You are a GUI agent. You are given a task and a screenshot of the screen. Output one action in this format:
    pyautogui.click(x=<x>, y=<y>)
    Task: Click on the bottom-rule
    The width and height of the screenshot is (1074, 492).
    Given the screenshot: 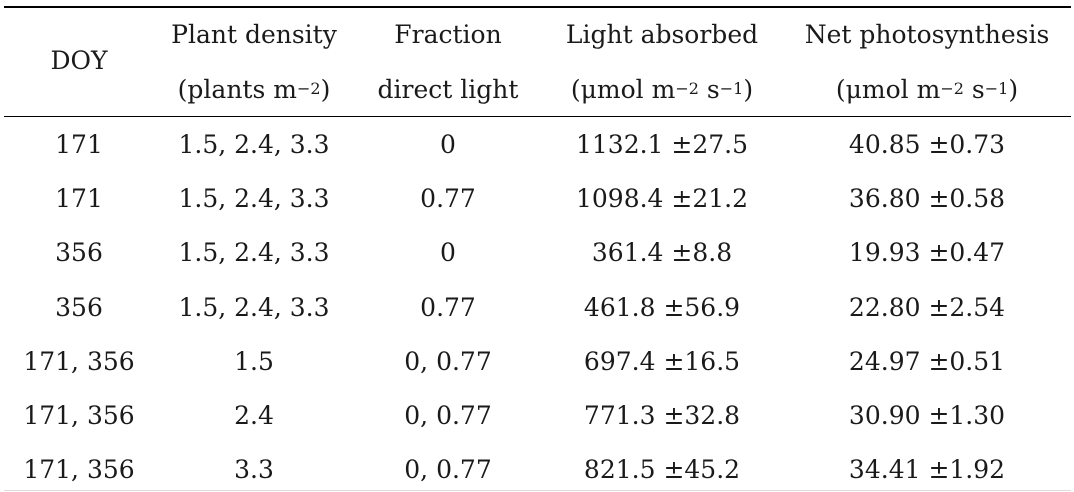 What is the action you would take?
    pyautogui.click(x=537, y=490)
    